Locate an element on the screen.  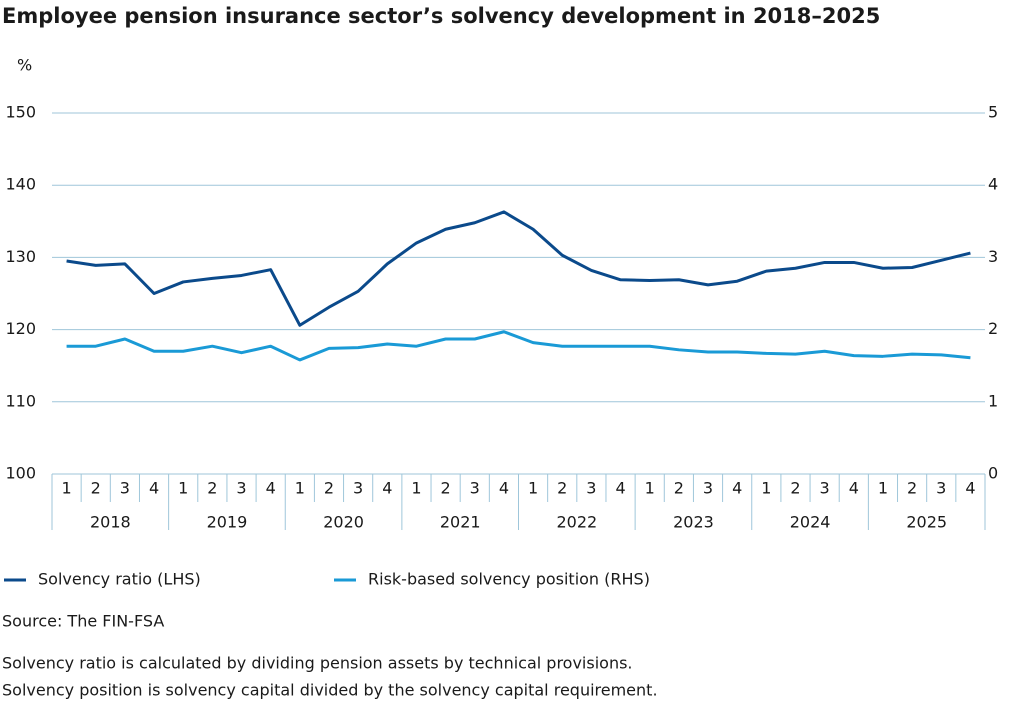
x-group-label: 2018 is located at coordinates (110, 522).